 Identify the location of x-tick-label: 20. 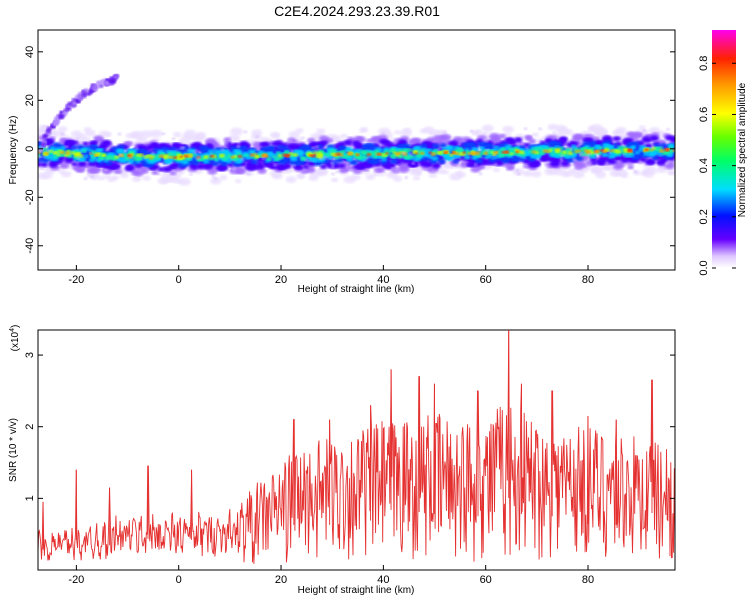
(281, 580).